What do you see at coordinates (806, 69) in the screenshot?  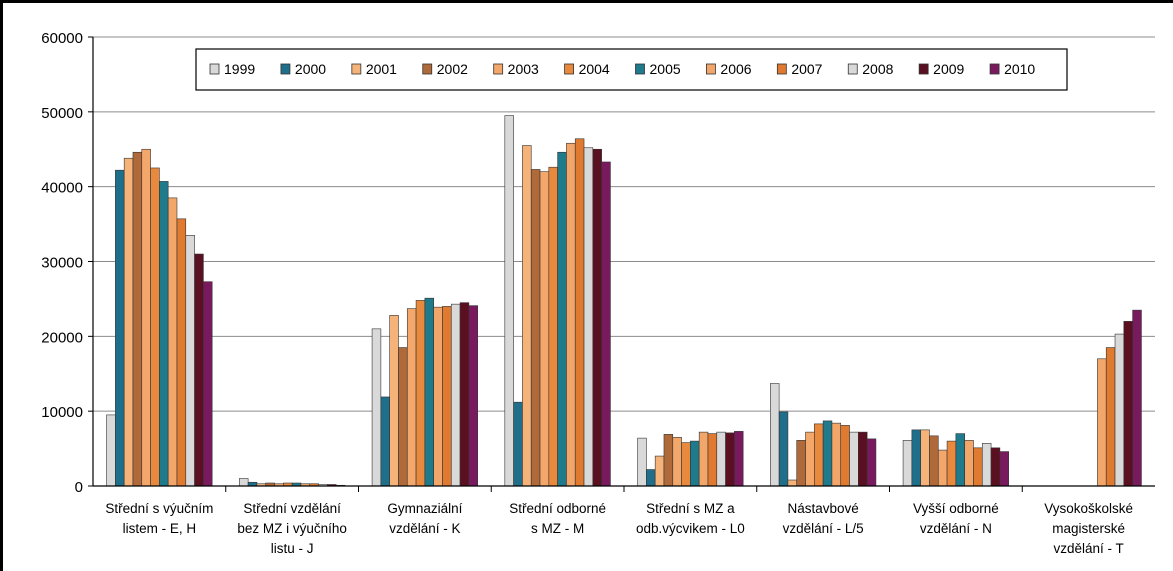 I see `legend-label: 2007` at bounding box center [806, 69].